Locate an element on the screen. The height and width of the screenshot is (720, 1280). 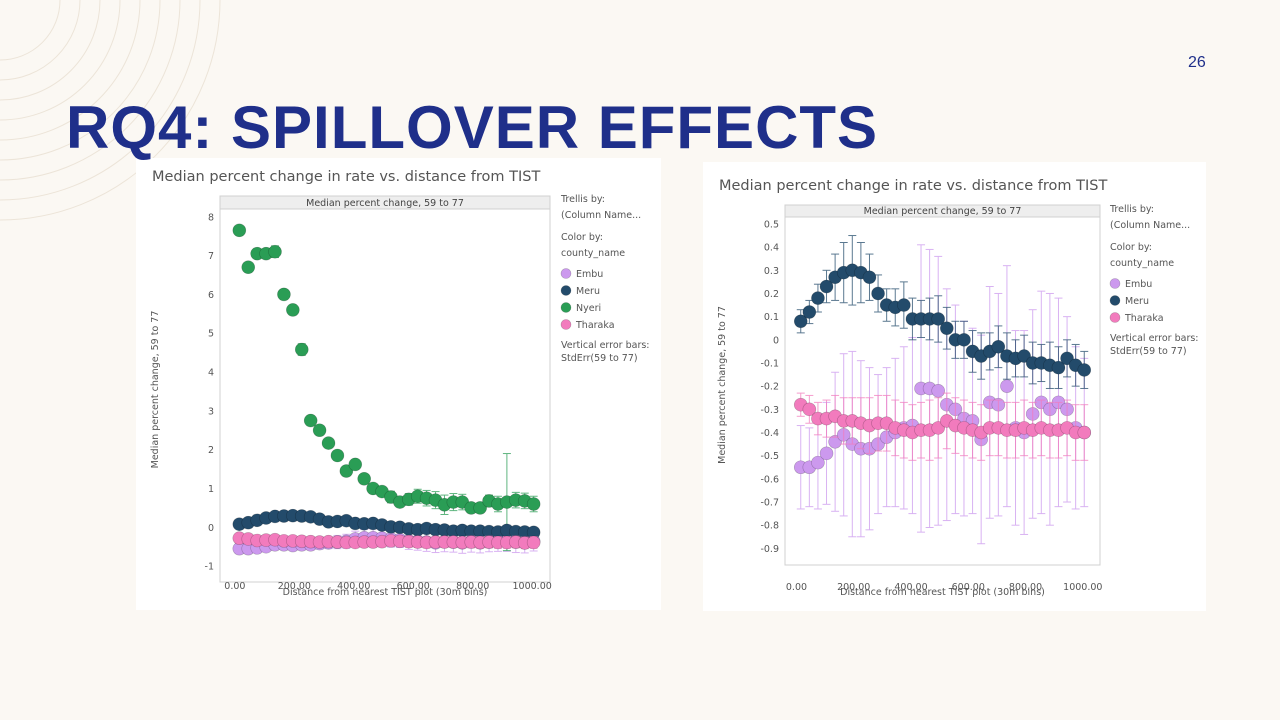
plot-area is located at coordinates (942, 385).